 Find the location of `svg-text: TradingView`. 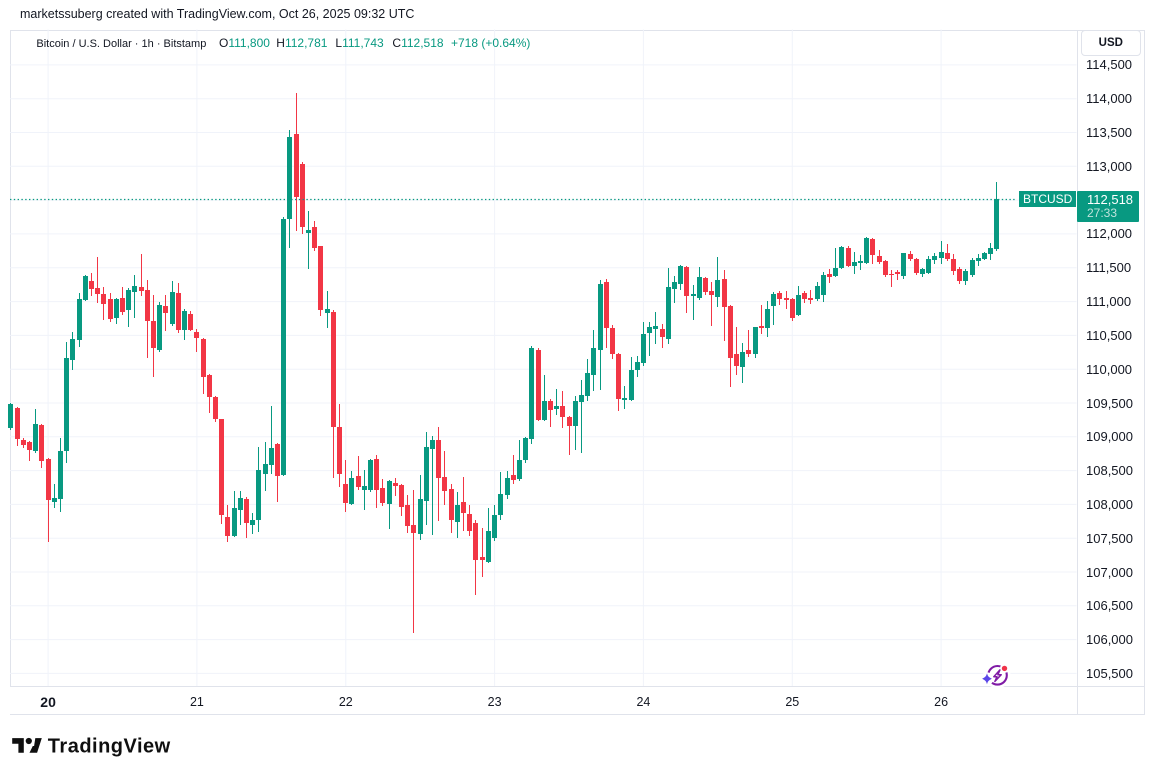

svg-text: TradingView is located at coordinates (109, 746).